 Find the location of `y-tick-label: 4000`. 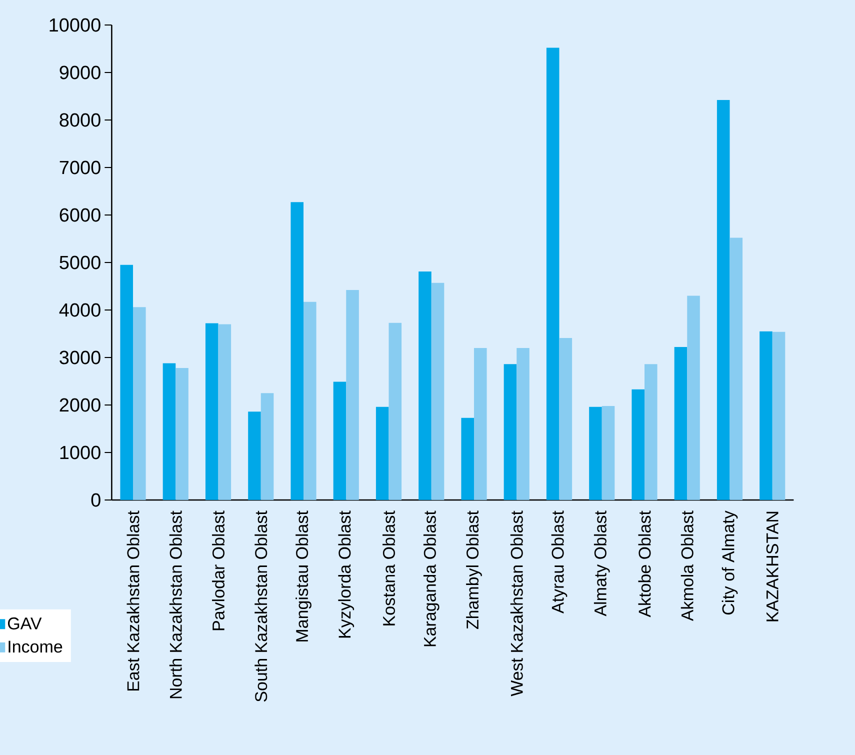

y-tick-label: 4000 is located at coordinates (79, 310).